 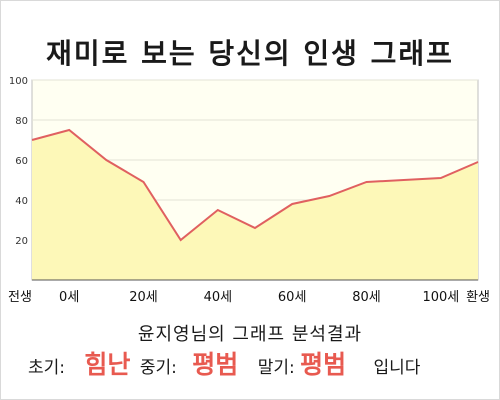 What do you see at coordinates (323, 364) in the screenshot?
I see `late-value: 평범` at bounding box center [323, 364].